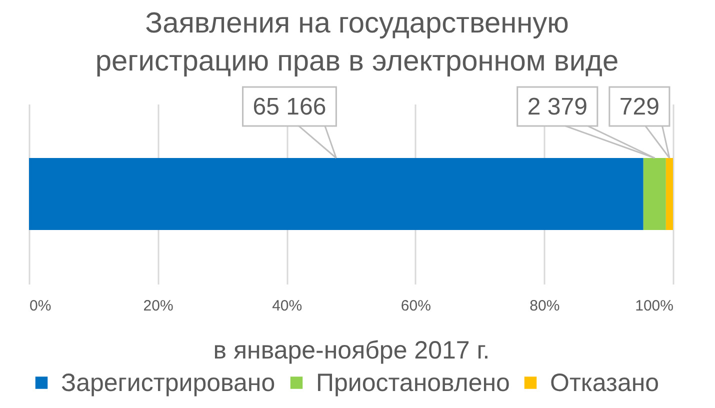 The height and width of the screenshot is (408, 715). I want to click on x-tick-label: 20%, so click(158, 306).